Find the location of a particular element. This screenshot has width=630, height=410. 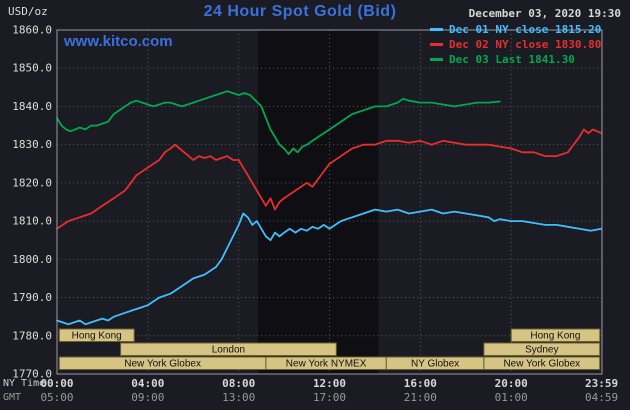

session-box-london is located at coordinates (228, 349).